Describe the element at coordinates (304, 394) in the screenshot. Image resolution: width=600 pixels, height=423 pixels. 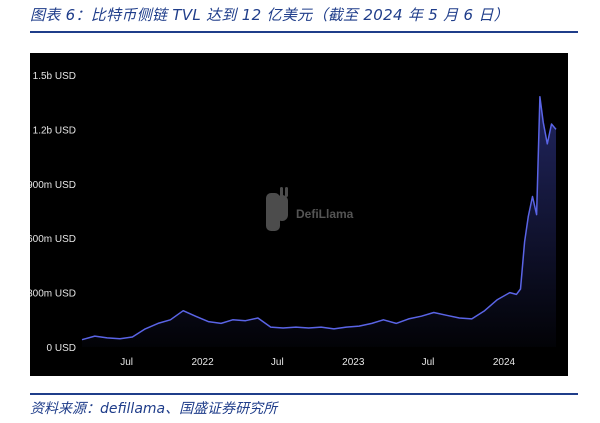
I see `source-divider` at that location.